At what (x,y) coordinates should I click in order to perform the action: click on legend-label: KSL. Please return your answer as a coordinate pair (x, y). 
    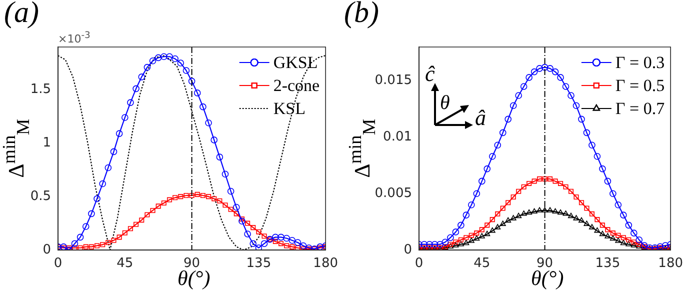
    Looking at the image, I should click on (289, 108).